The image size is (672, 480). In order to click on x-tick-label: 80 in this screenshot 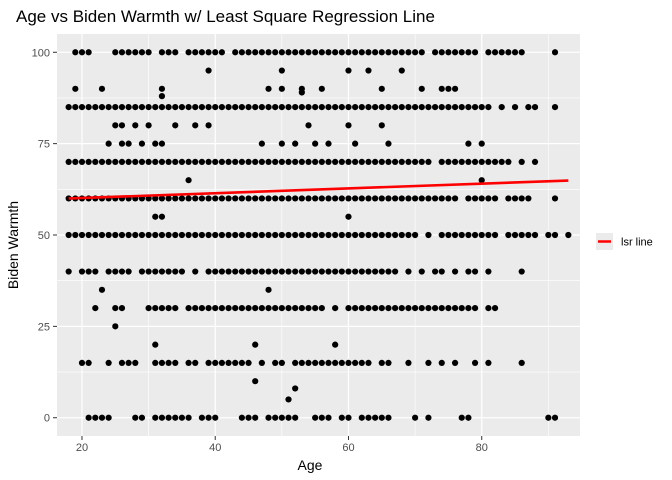, I will do `click(482, 448)`.